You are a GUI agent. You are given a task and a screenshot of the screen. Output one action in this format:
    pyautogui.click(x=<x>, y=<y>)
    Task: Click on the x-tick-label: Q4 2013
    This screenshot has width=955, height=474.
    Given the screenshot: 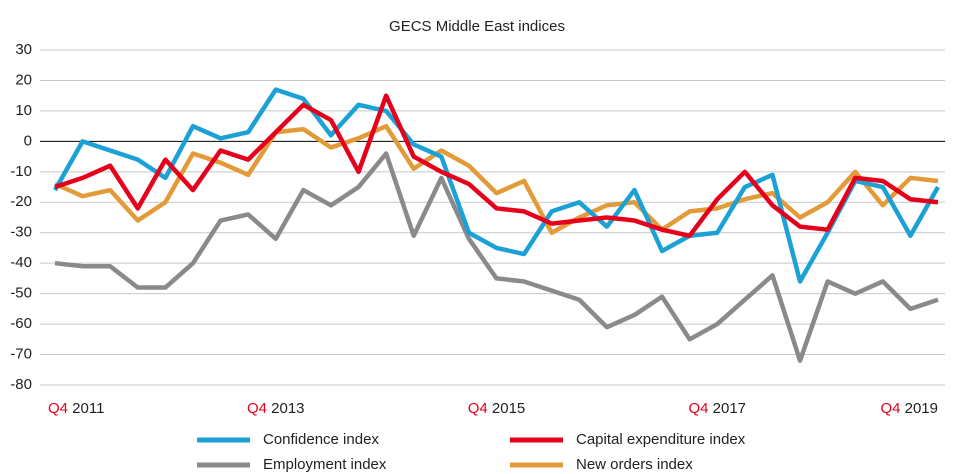 What is the action you would take?
    pyautogui.click(x=276, y=408)
    